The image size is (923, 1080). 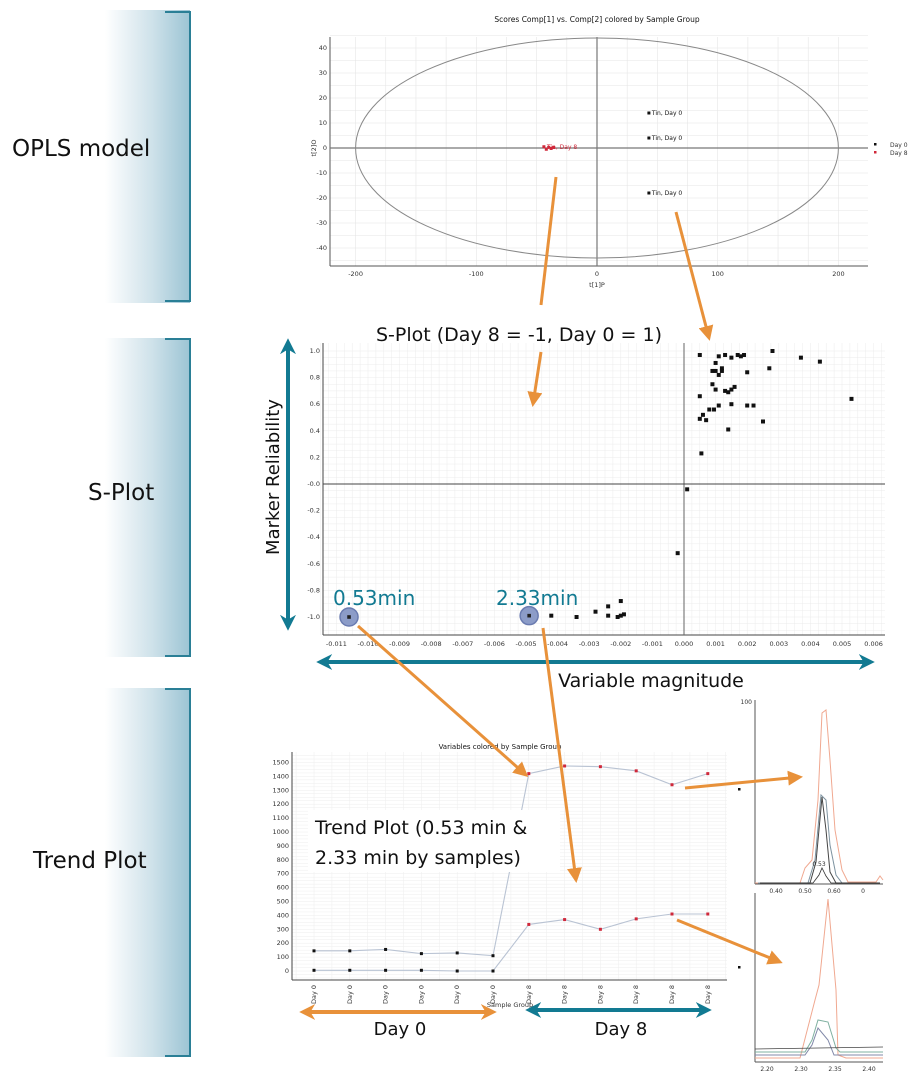 I want to click on y-tick-label: 1500, so click(x=280, y=763).